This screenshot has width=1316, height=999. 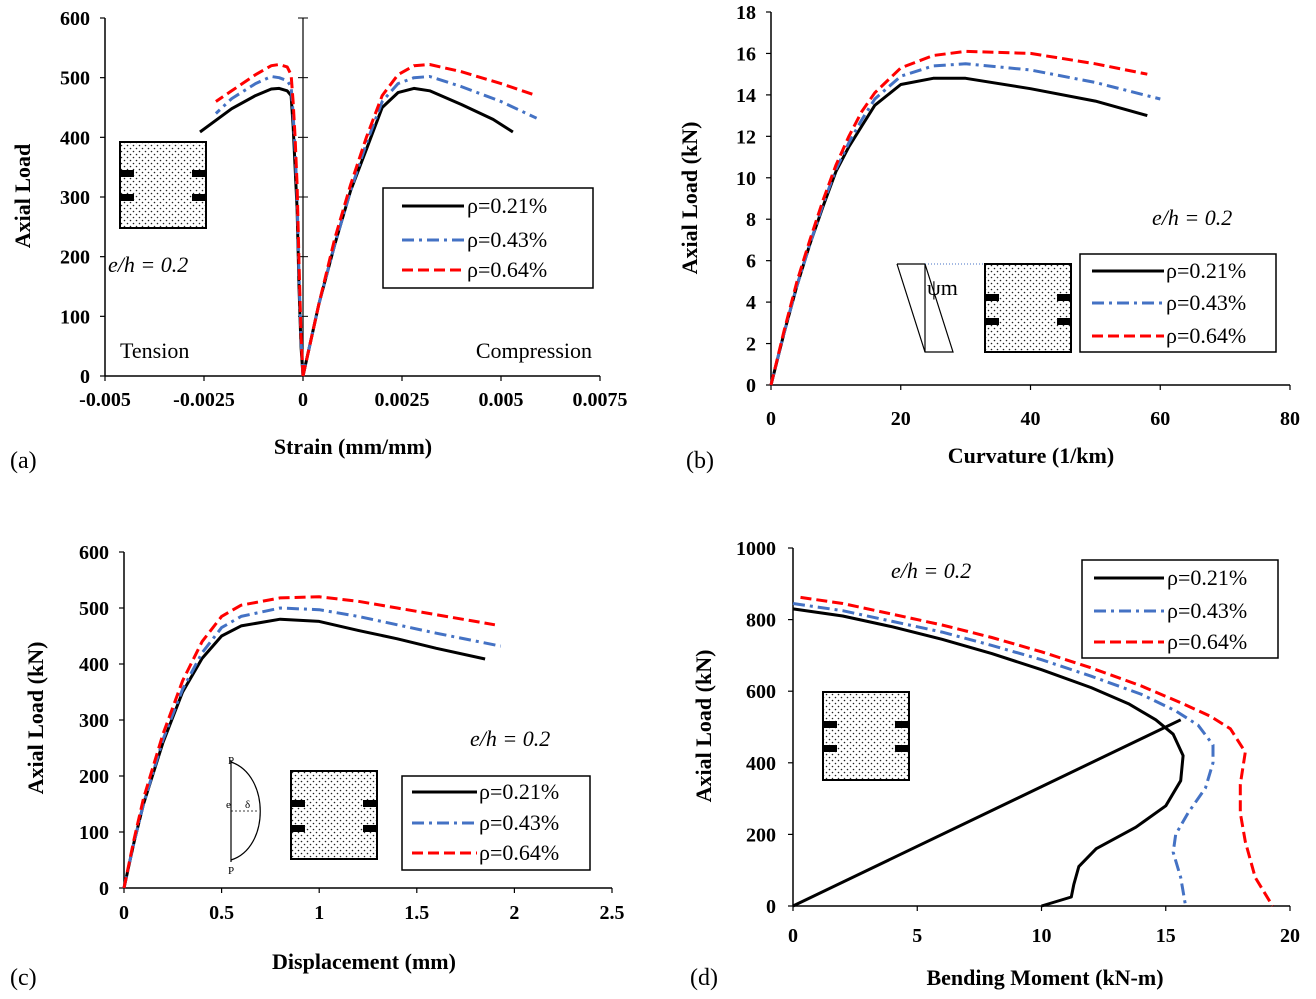 I want to click on series-line-1-compression, so click(x=407, y=231).